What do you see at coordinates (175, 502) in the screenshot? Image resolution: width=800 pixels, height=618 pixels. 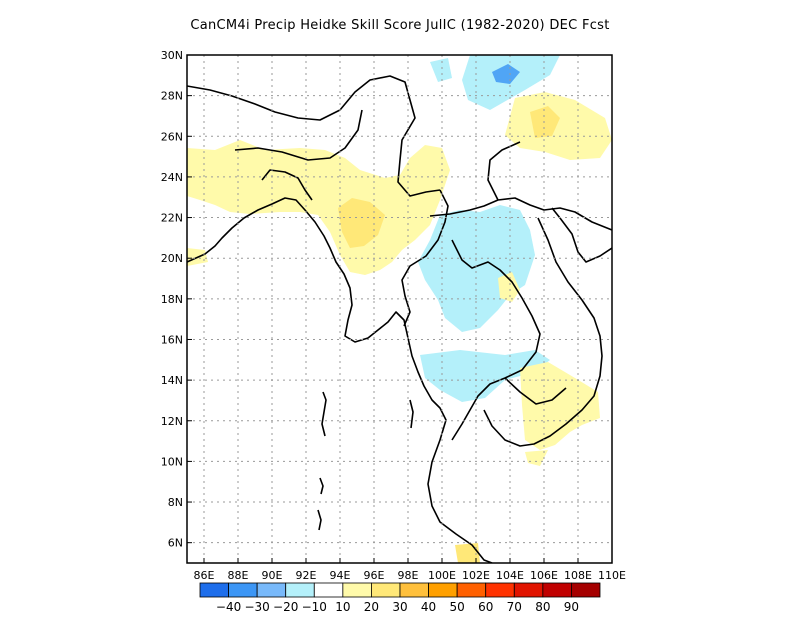 I see `lat-tick-label: 8N` at bounding box center [175, 502].